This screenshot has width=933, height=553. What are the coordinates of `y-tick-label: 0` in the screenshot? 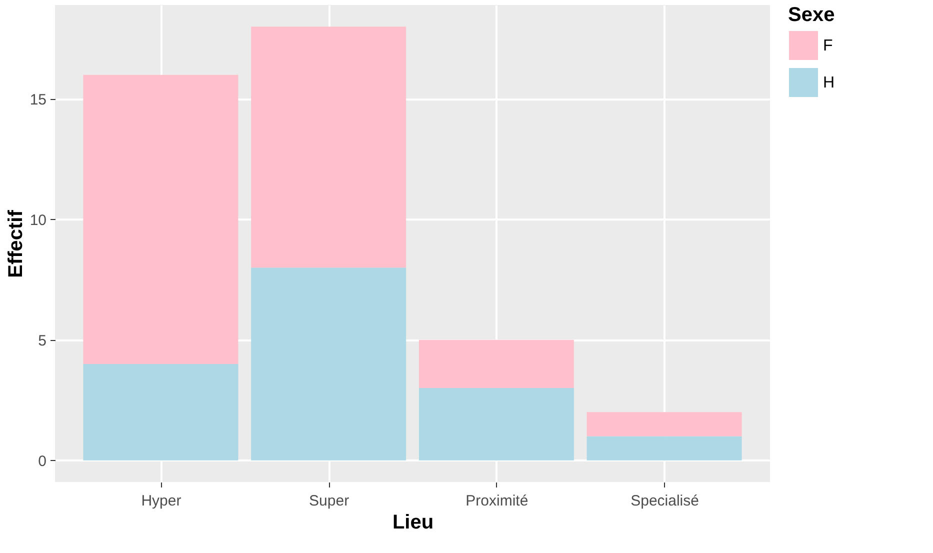 It's located at (42, 461).